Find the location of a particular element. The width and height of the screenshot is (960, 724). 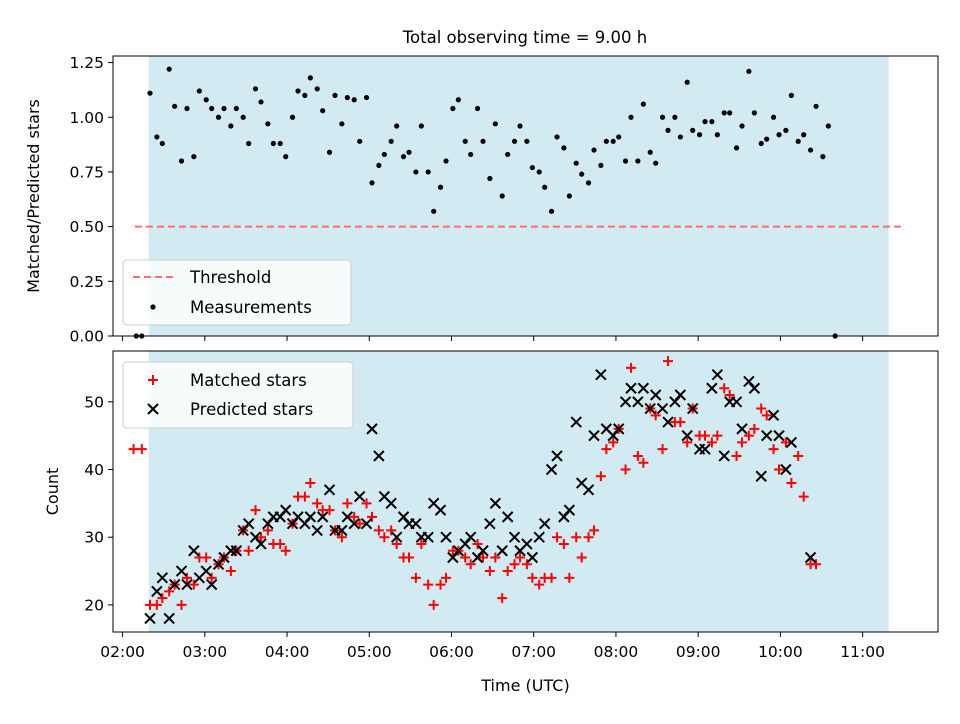

x-tick-label: 06:00 is located at coordinates (451, 652).